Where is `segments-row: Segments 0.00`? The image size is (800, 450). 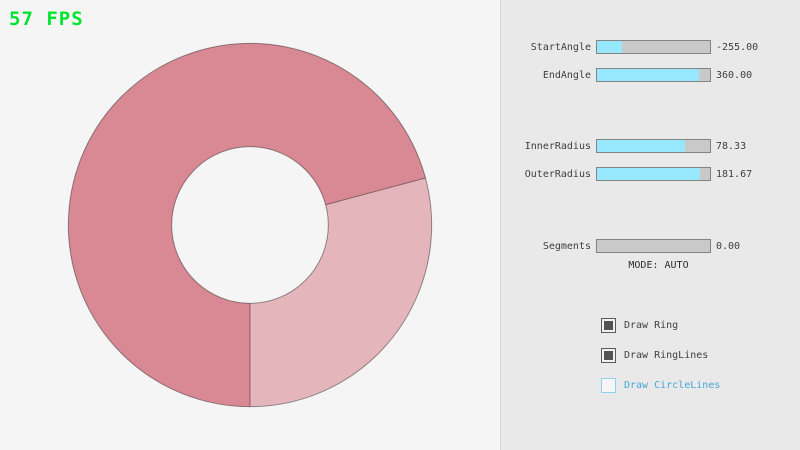
segments-row: Segments 0.00 is located at coordinates (620, 246).